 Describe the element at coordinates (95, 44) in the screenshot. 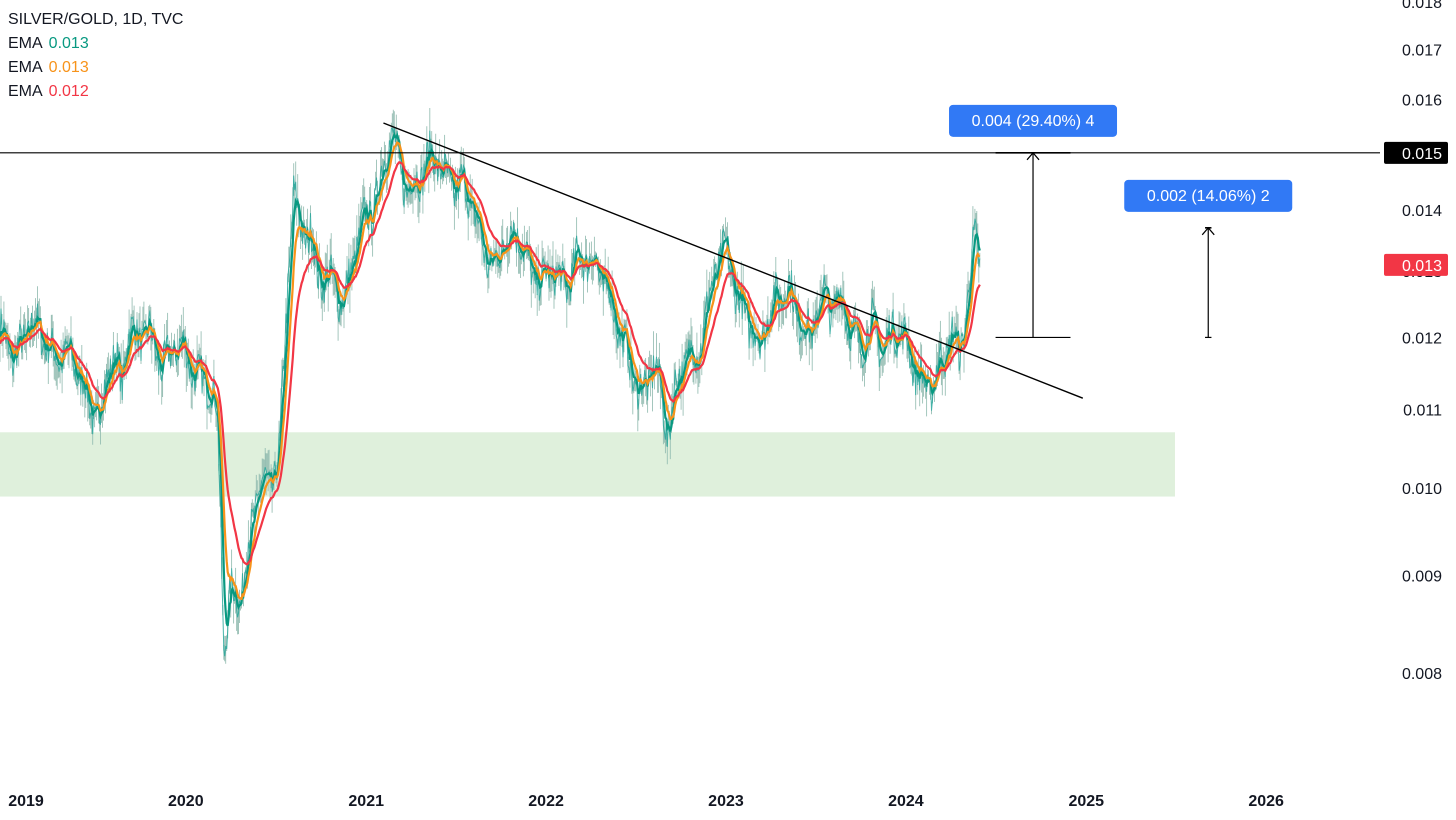

I see `legend-ema-1: EMA 0.013` at that location.